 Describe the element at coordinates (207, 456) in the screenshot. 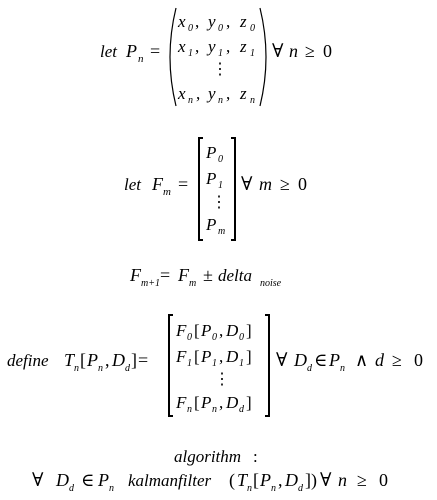

I see `algorithm-heading: algorithm` at that location.